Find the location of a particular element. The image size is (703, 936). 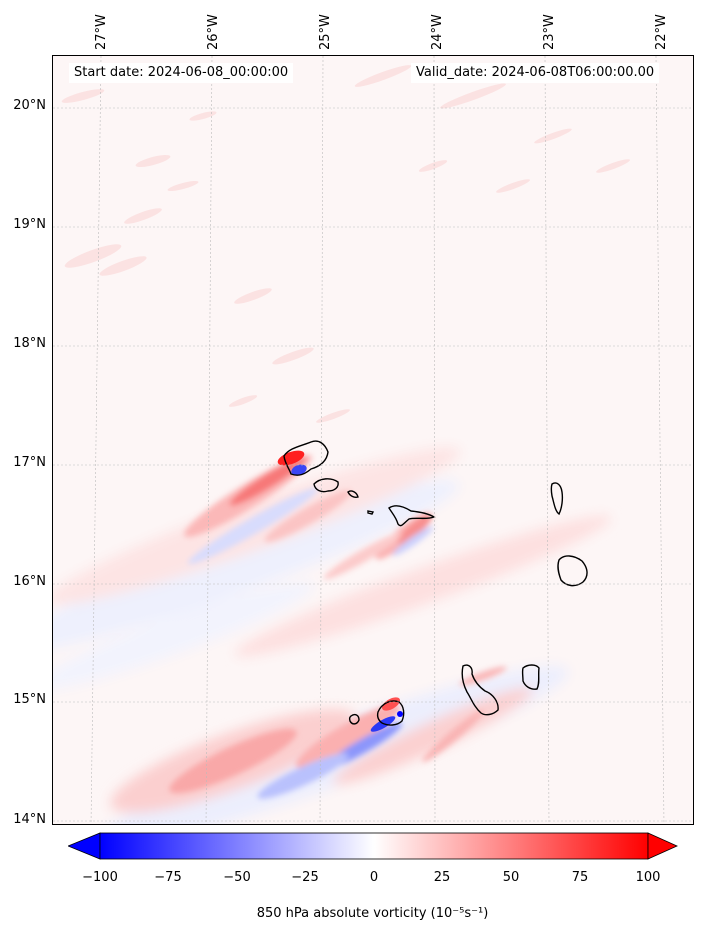

colorbar-tick-25: 25 is located at coordinates (442, 877).